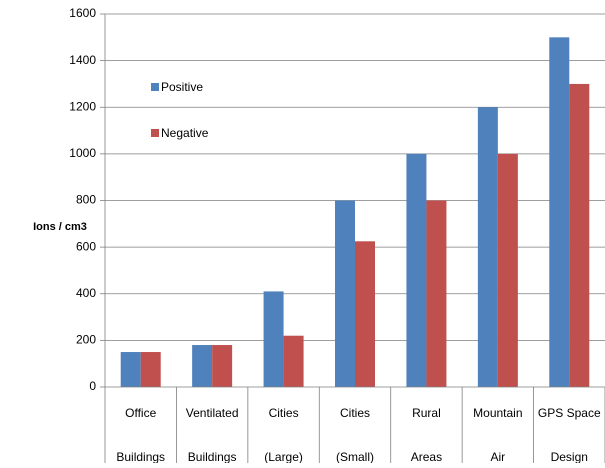 The height and width of the screenshot is (468, 605). Describe the element at coordinates (498, 456) in the screenshot. I see `x-tick-label-5-line-2: Air` at that location.